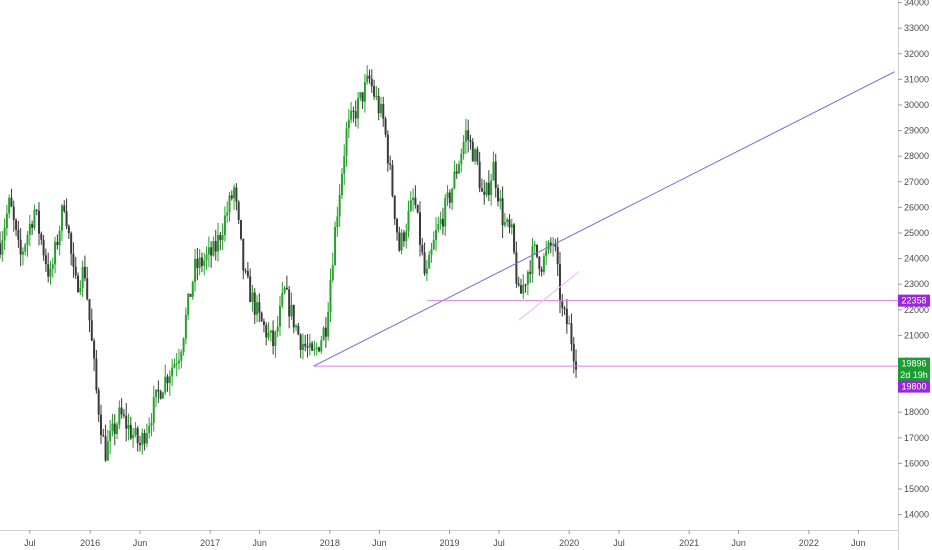  I want to click on price-axis-label: 22000, so click(916, 310).